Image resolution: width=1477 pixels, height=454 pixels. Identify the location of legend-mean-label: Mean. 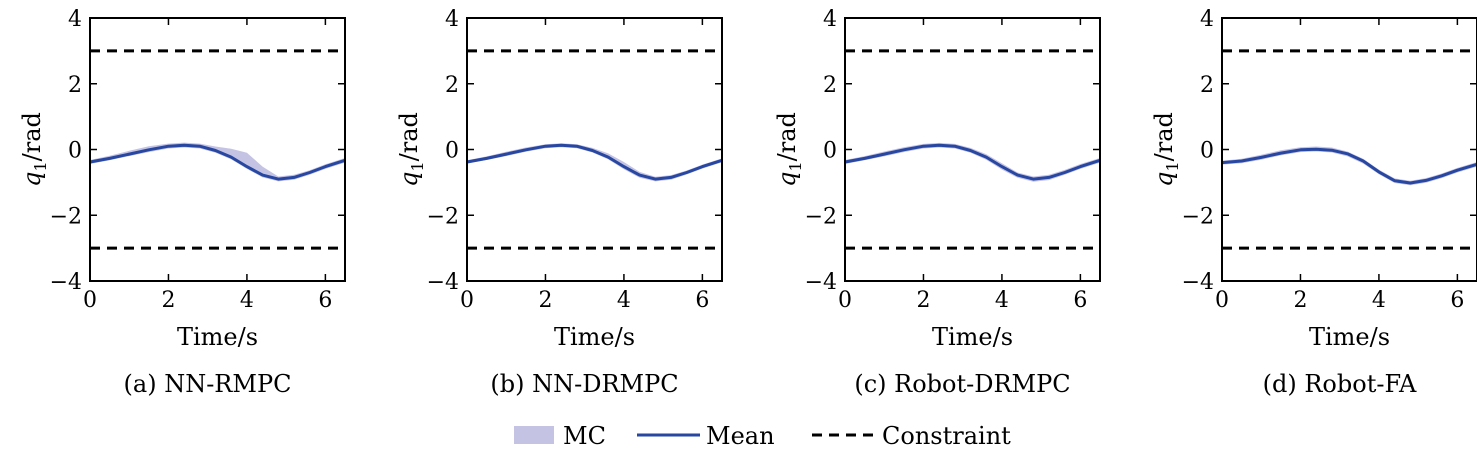
(740, 436).